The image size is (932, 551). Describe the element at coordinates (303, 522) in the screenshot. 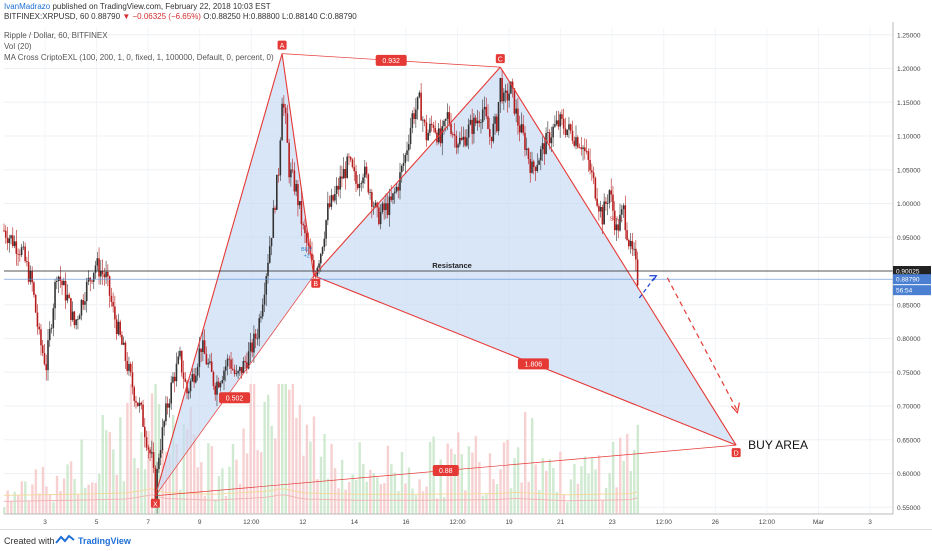

I see `time-tick-label: 12` at that location.